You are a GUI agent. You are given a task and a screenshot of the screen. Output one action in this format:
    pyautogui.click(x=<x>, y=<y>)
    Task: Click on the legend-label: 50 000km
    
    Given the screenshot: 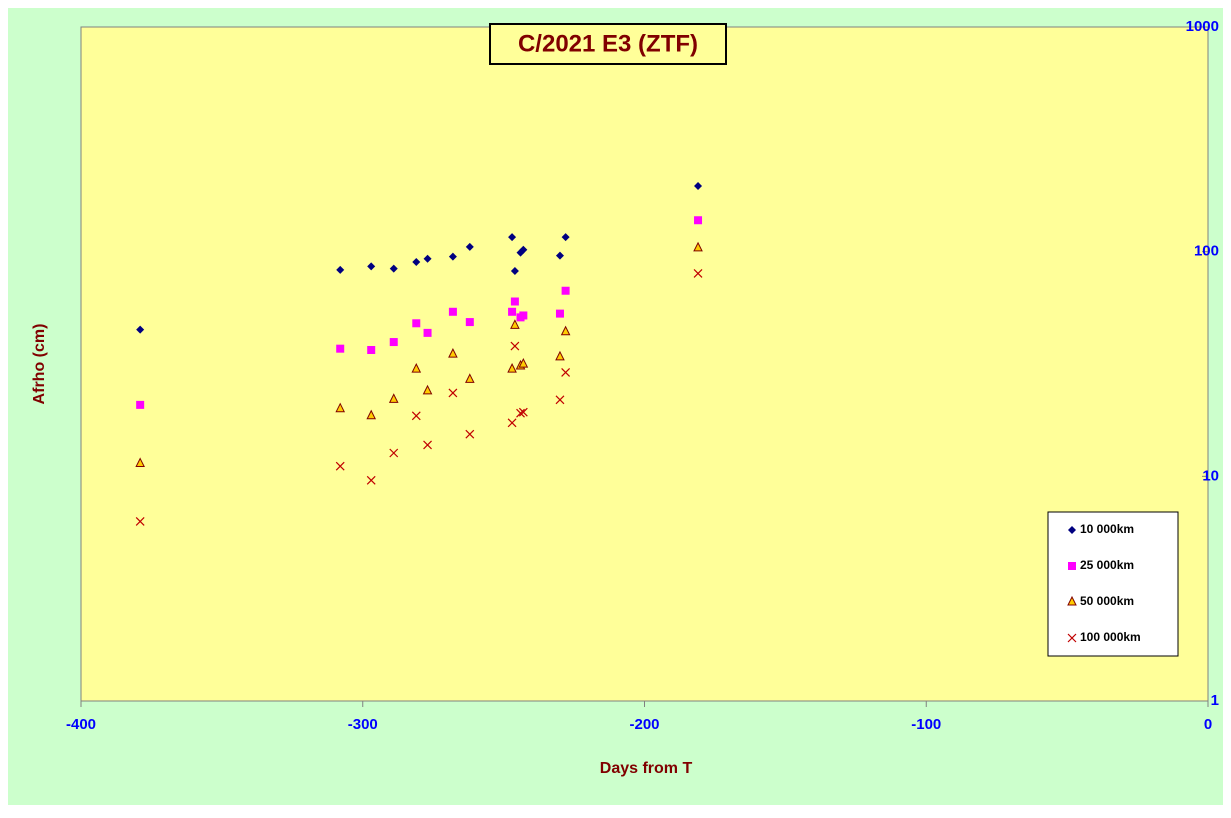 What is the action you would take?
    pyautogui.click(x=1107, y=601)
    